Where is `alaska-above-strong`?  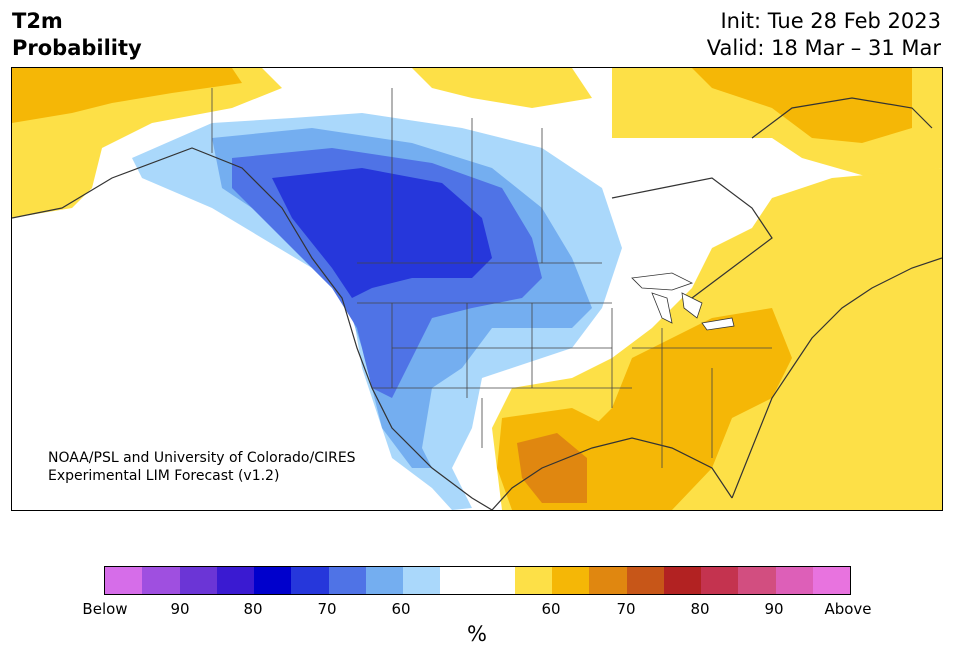 alaska-above-strong is located at coordinates (127, 95).